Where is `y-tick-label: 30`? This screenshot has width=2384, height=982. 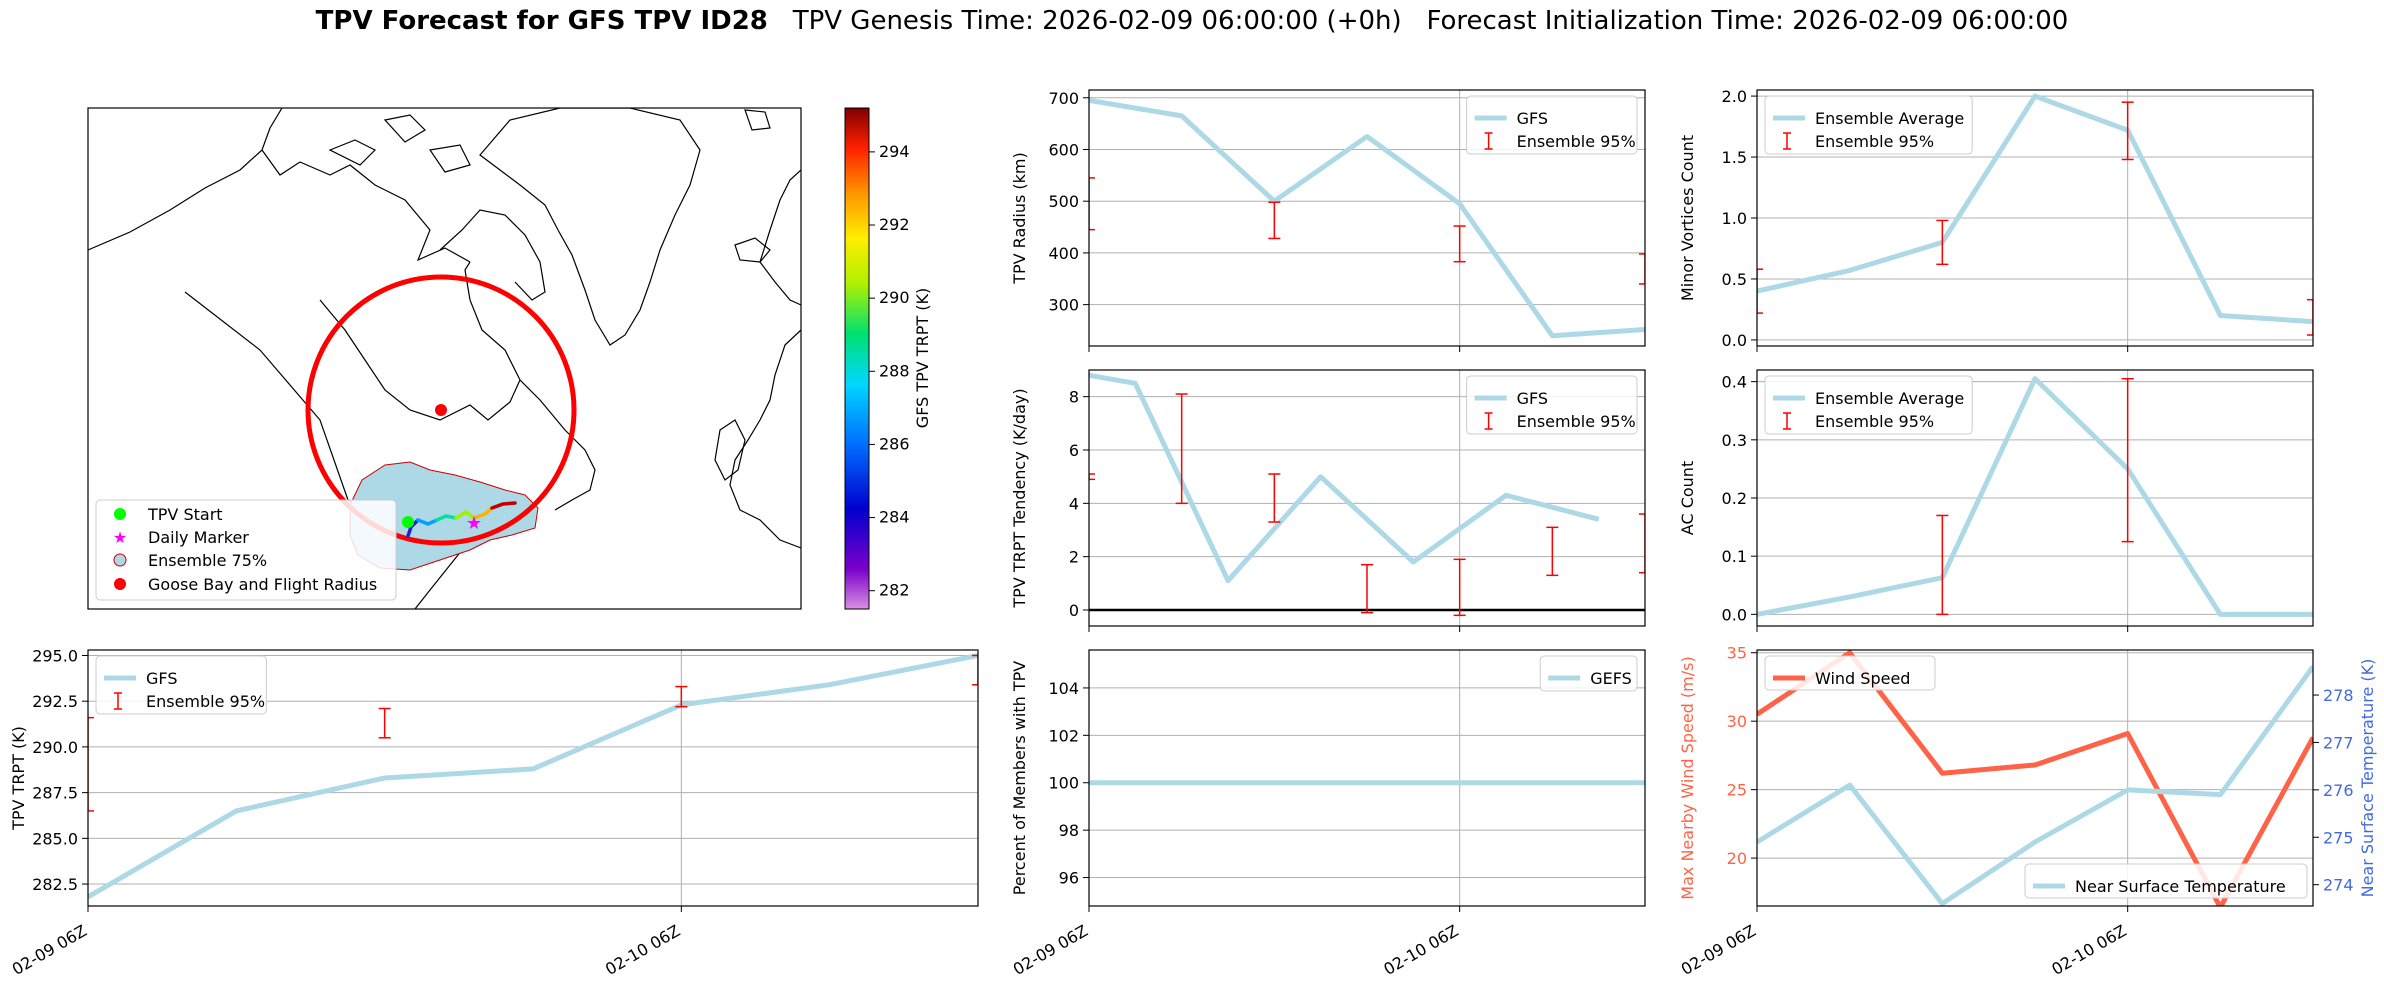 y-tick-label: 30 is located at coordinates (1737, 721).